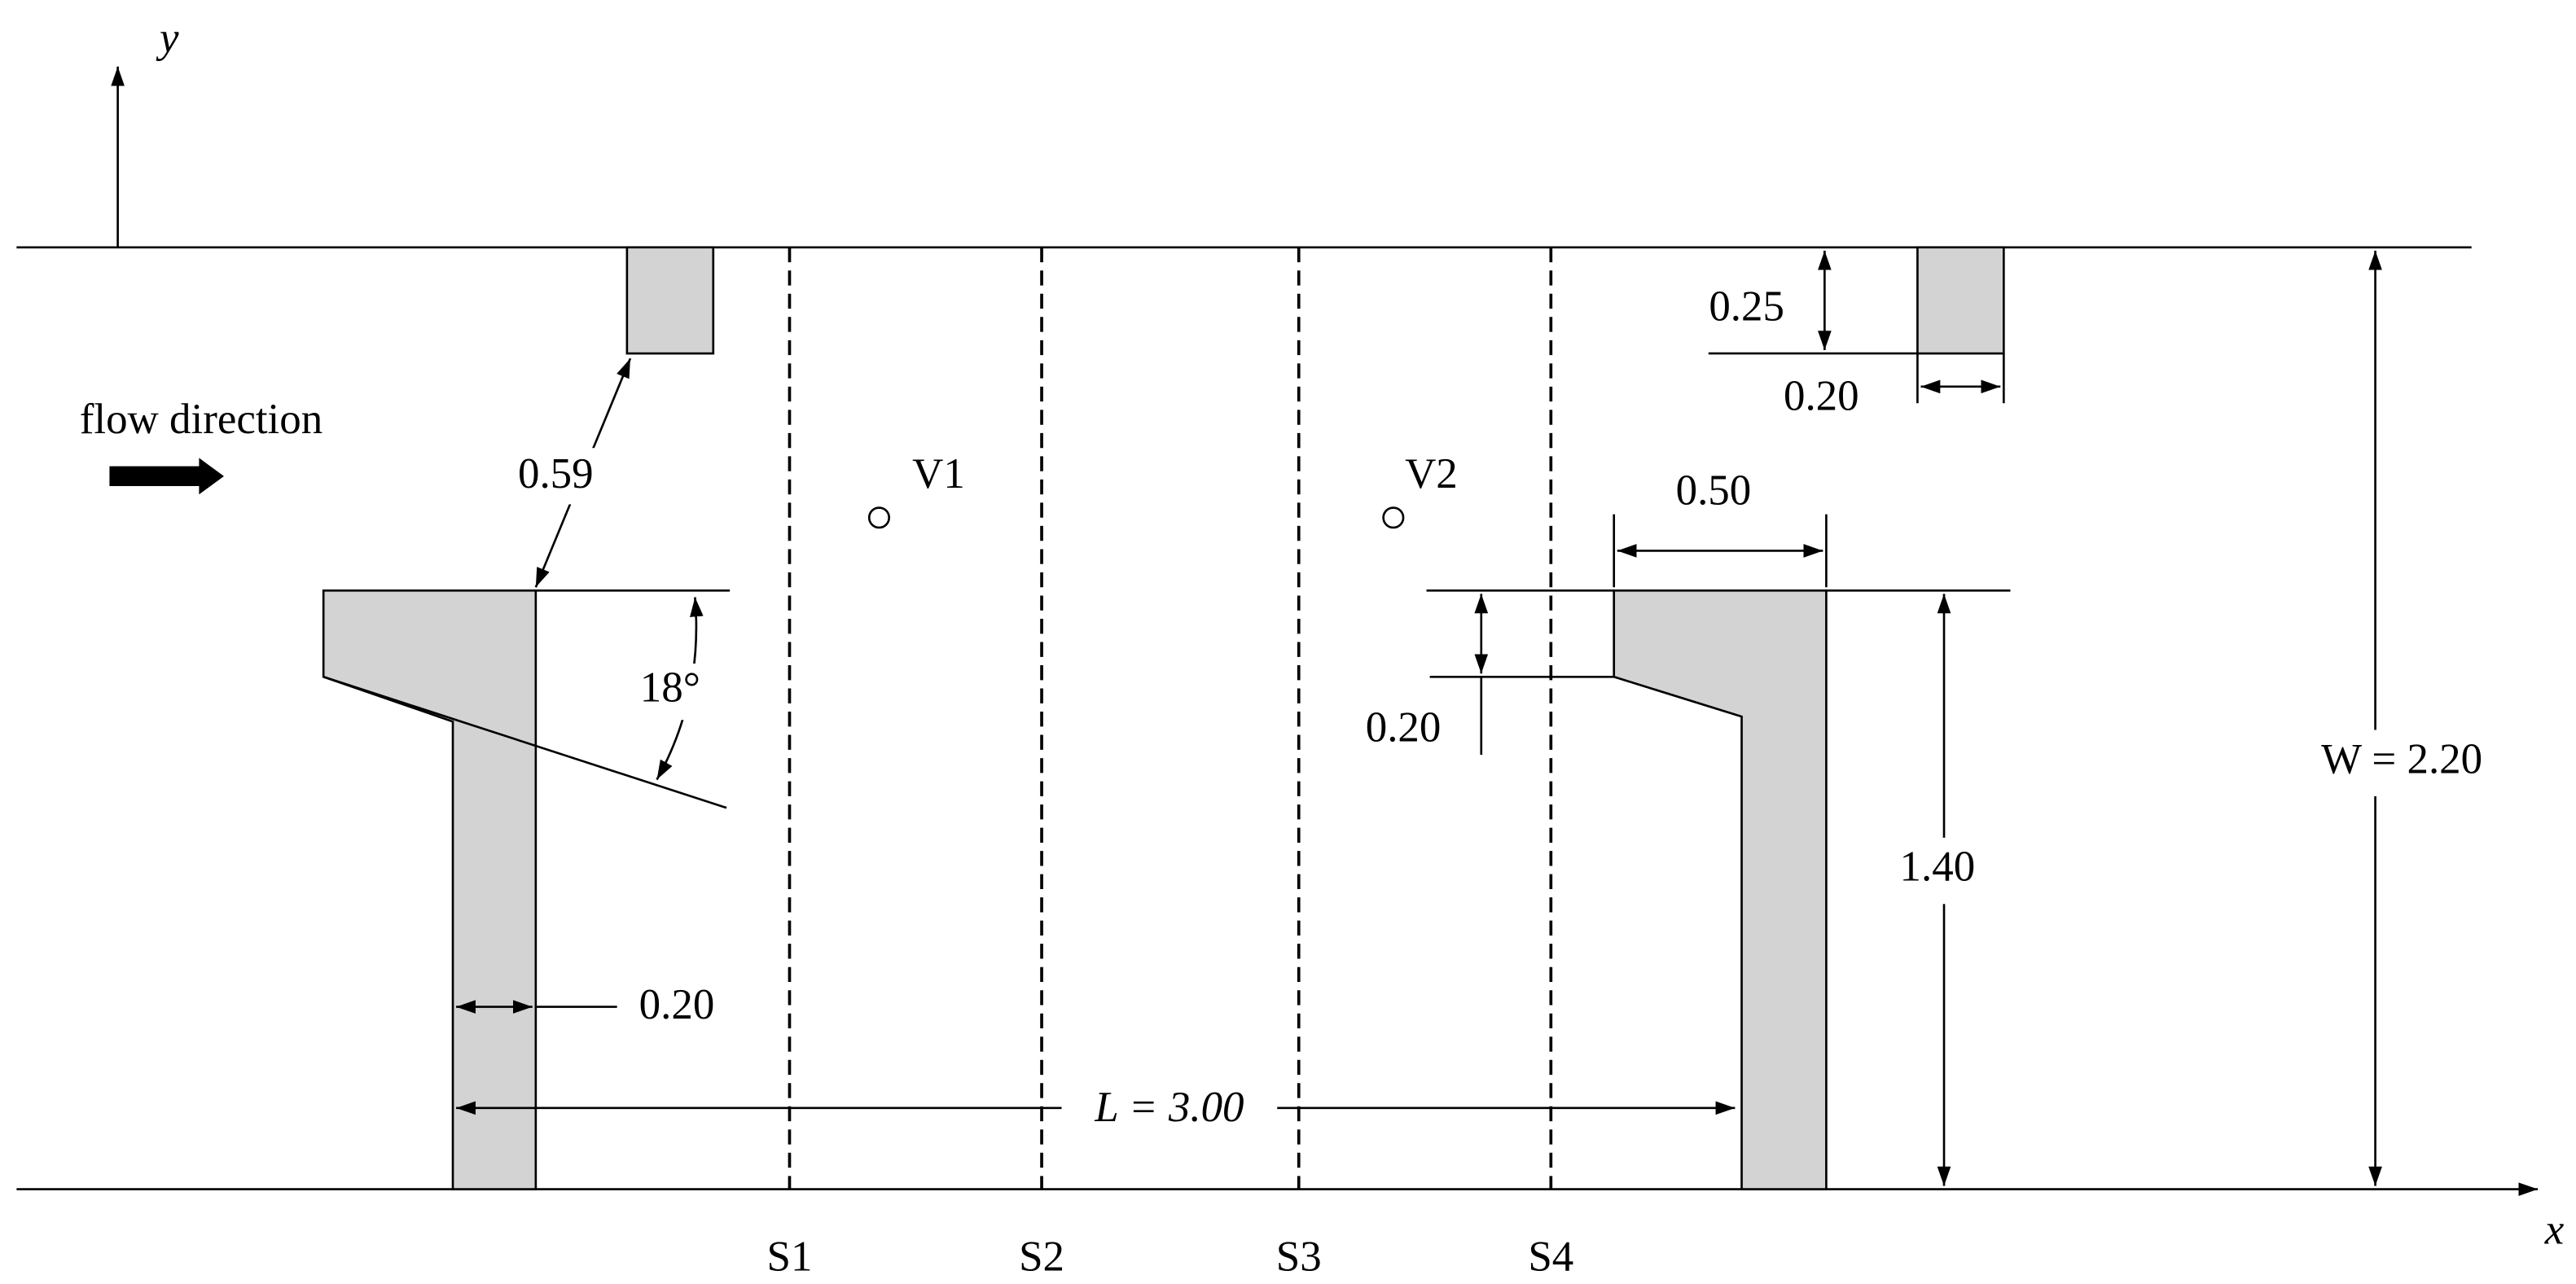 The image size is (2576, 1284). I want to click on flow-arrow, so click(166, 477).